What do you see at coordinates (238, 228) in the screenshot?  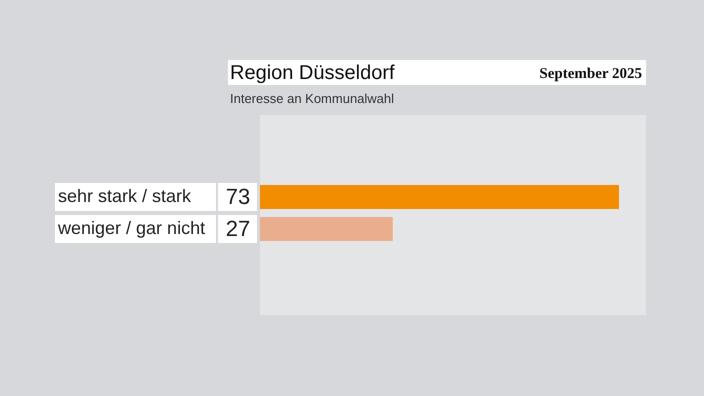 I see `data-label: 27` at bounding box center [238, 228].